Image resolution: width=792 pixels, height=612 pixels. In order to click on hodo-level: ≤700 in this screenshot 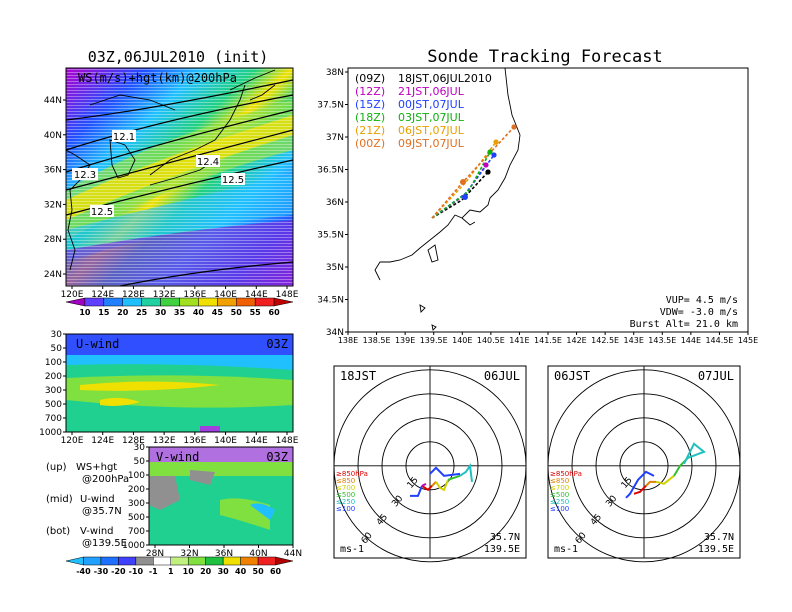, I will do `click(559, 488)`.